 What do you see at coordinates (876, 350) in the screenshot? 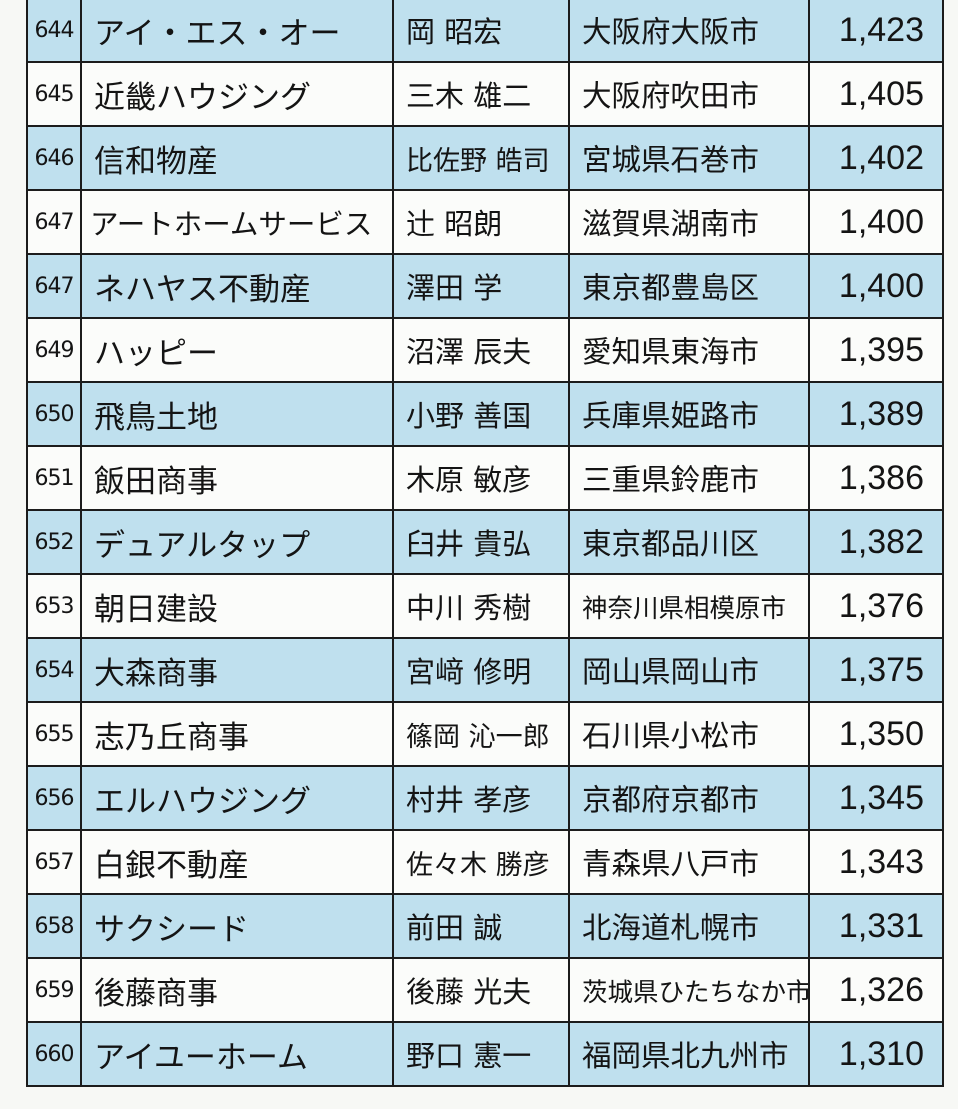
I see `value-cell: 1,395` at bounding box center [876, 350].